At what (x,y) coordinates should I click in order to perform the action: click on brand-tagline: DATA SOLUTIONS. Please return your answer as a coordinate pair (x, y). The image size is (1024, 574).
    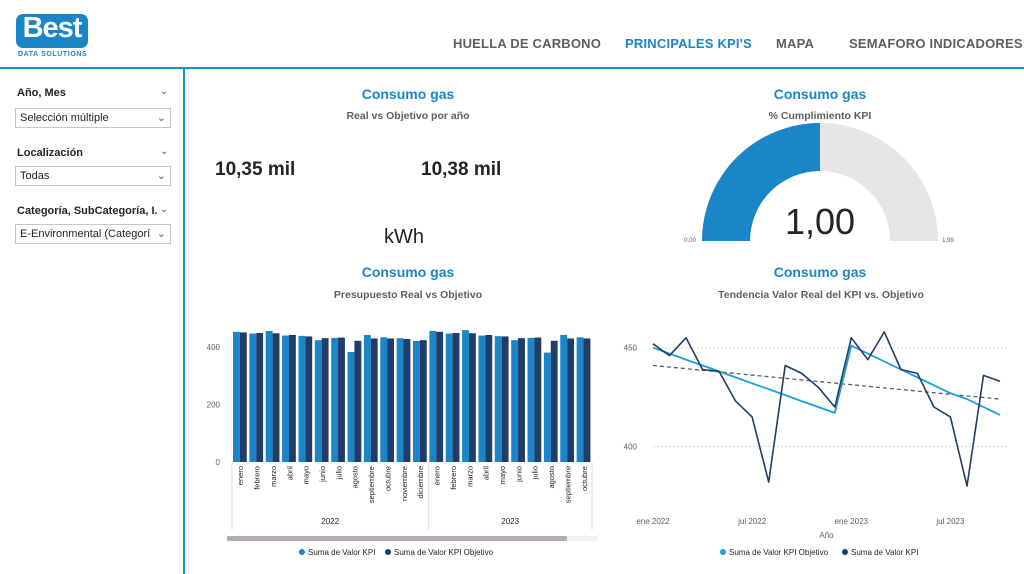
    Looking at the image, I should click on (53, 54).